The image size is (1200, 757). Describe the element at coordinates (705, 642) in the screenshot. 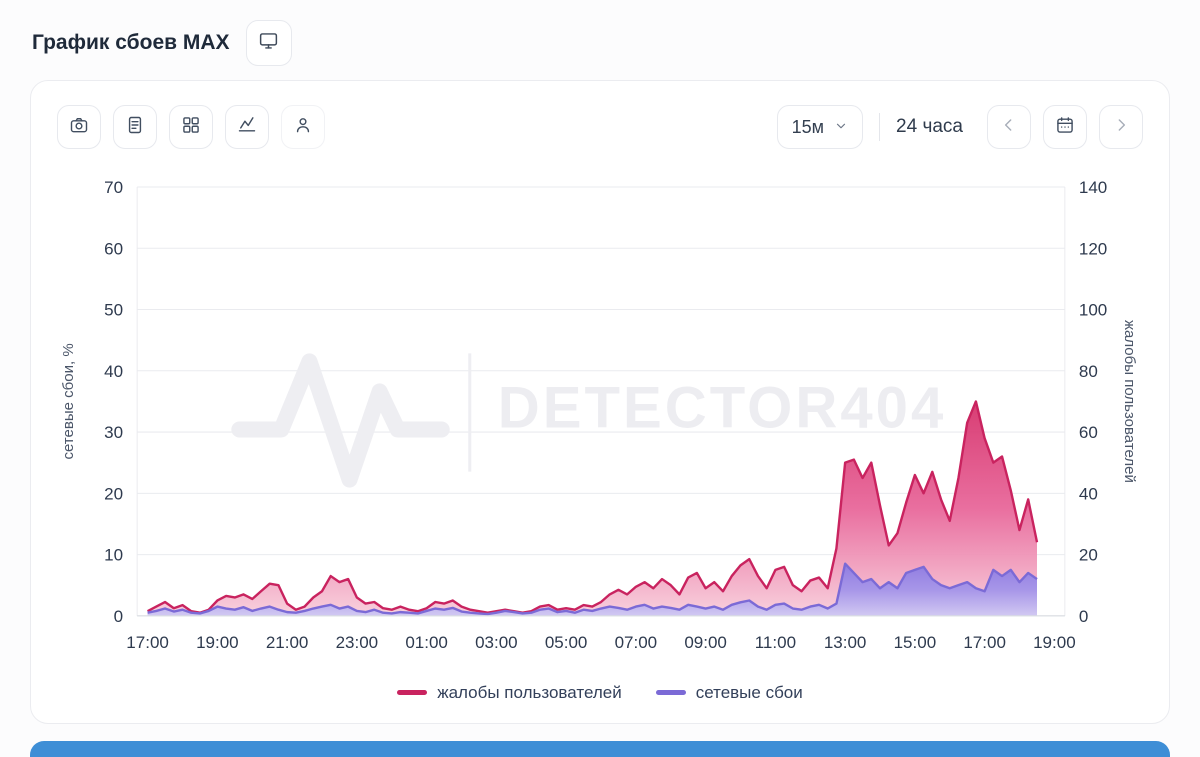

I see `svg-text: 09:00` at that location.